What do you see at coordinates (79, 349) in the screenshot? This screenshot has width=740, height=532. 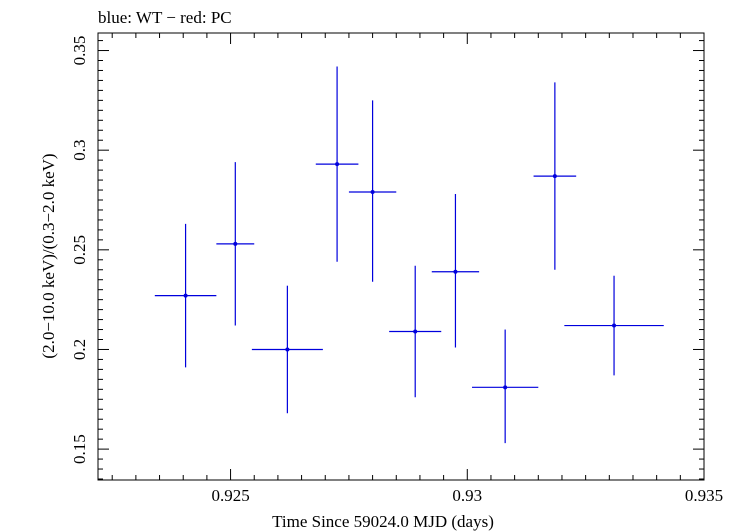 I see `y-tick-label: 0.2` at bounding box center [79, 349].